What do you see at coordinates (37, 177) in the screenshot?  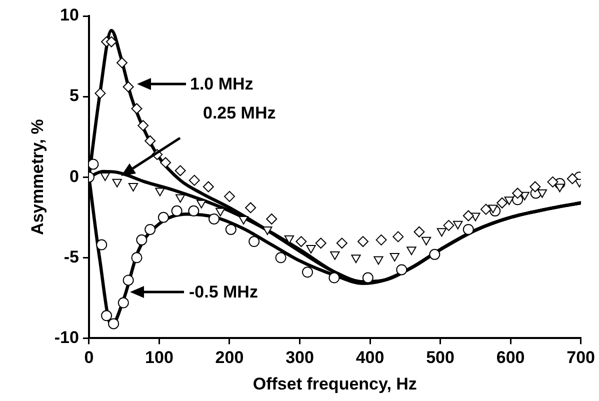 I see `y-axis-title: Asymmetry, %` at bounding box center [37, 177].